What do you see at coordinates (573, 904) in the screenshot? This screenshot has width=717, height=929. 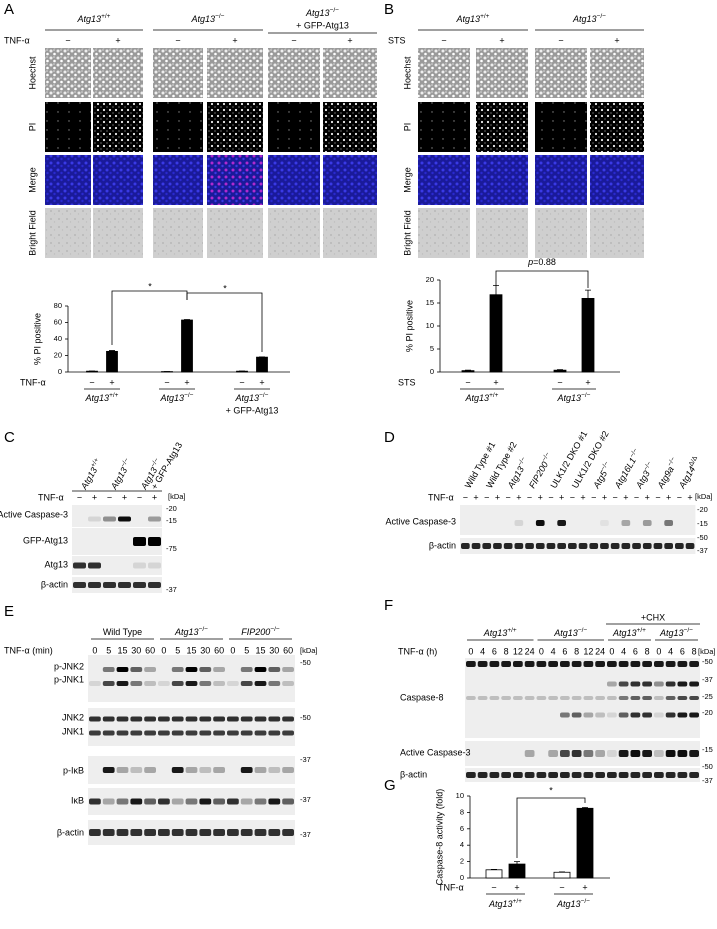 I see `x-category-label: Atg13−/−` at bounding box center [573, 904].